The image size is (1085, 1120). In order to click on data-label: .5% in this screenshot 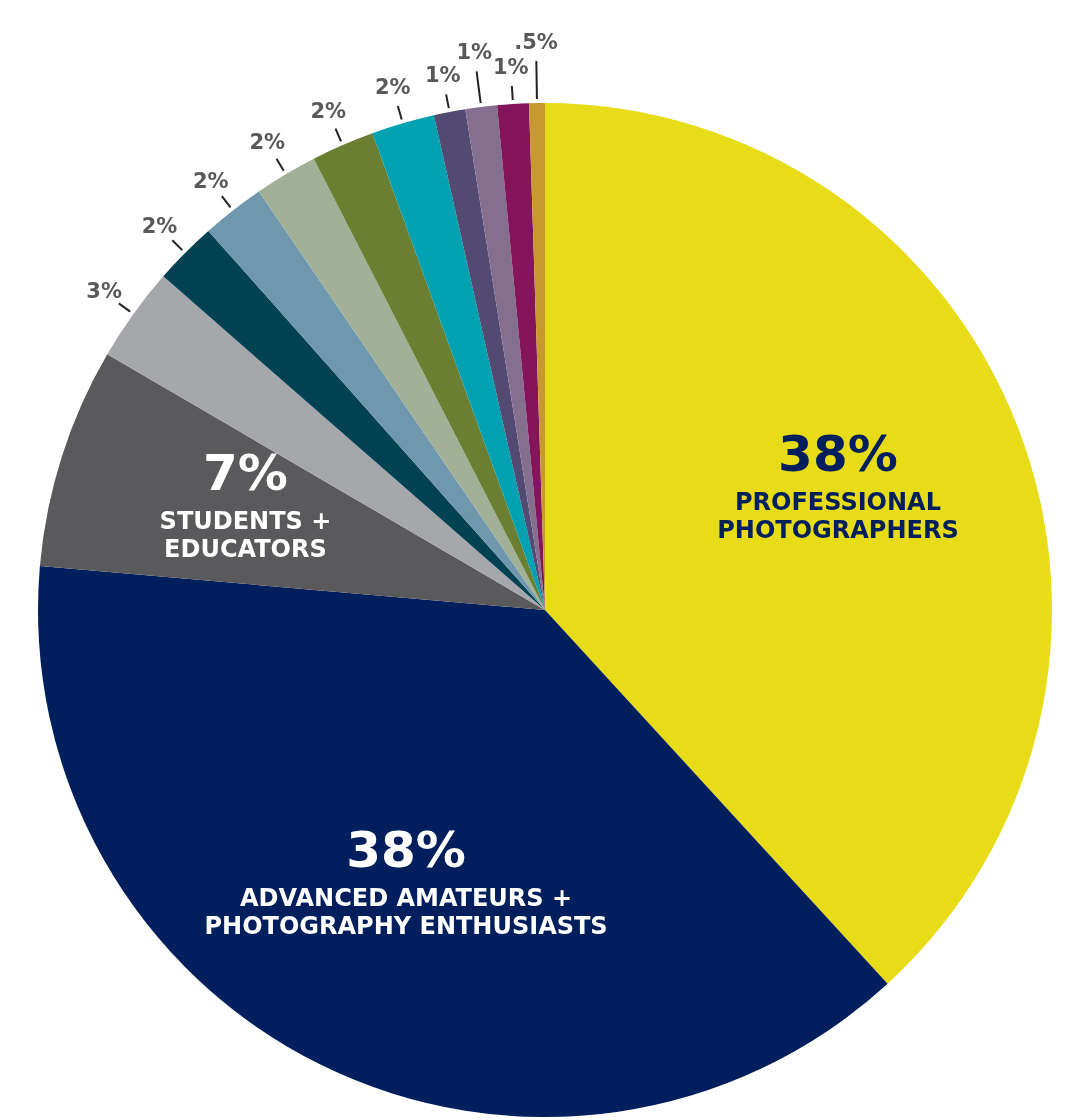, I will do `click(536, 41)`.